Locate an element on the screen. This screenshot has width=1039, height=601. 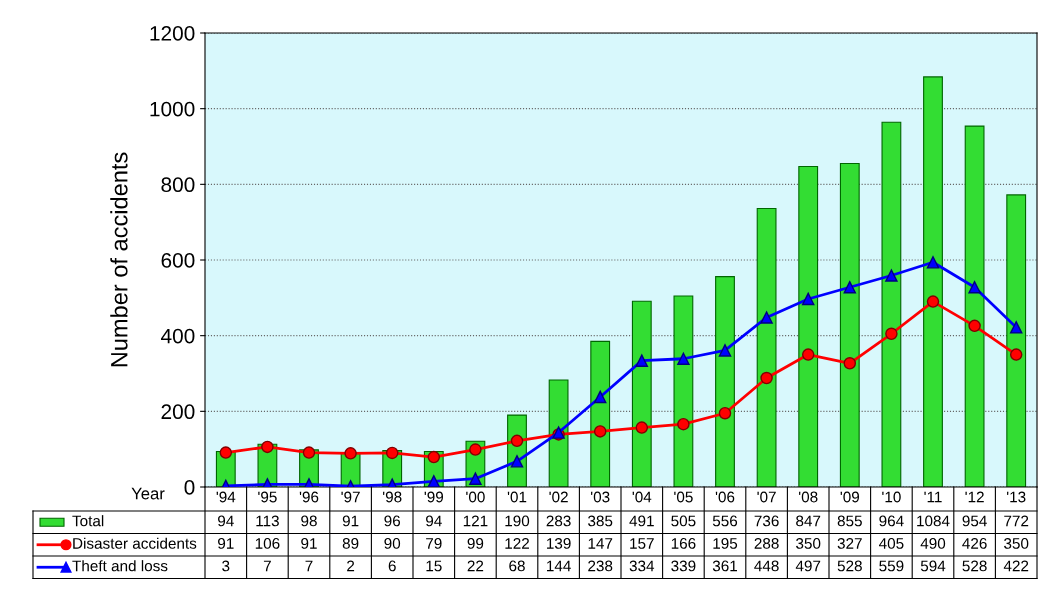
data-label: 113 is located at coordinates (267, 521).